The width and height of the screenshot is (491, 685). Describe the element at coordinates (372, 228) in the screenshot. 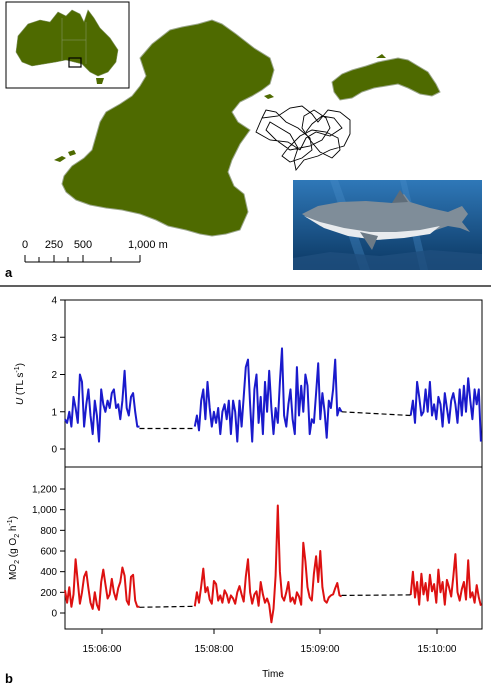

I see `shark-belly` at that location.